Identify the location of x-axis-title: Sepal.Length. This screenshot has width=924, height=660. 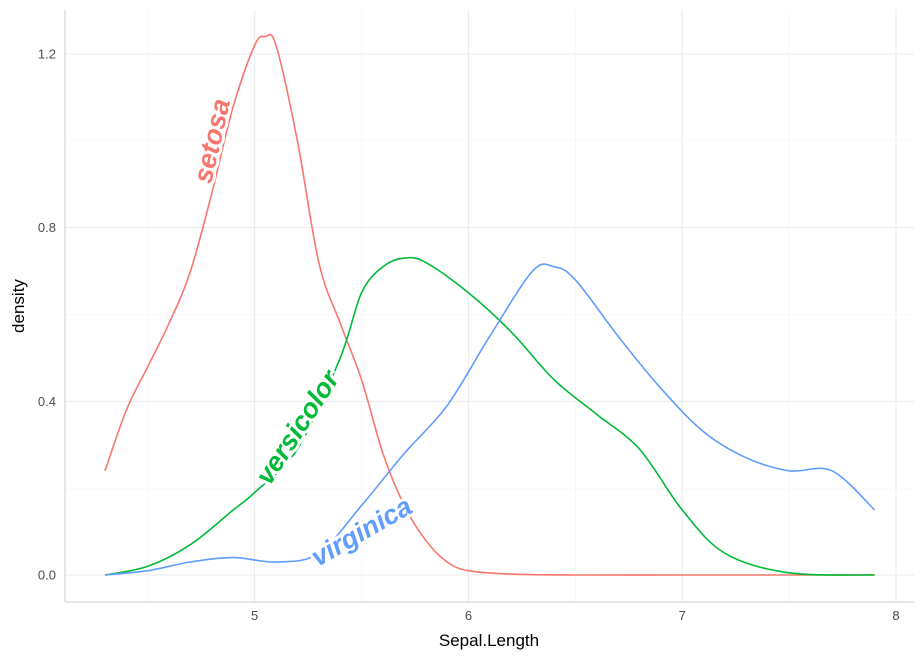
(489, 640).